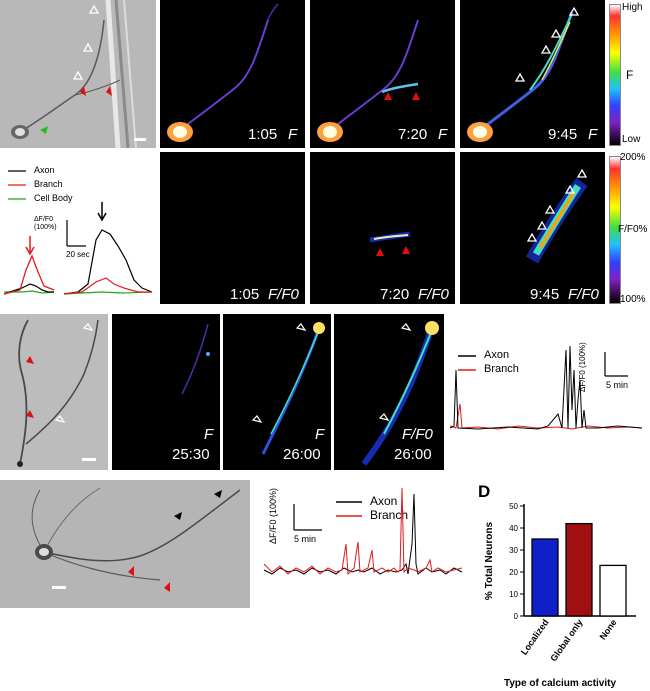  What do you see at coordinates (382, 228) in the screenshot?
I see `panel-a-ratio-frame-2: 7:20 F/F0` at bounding box center [382, 228].